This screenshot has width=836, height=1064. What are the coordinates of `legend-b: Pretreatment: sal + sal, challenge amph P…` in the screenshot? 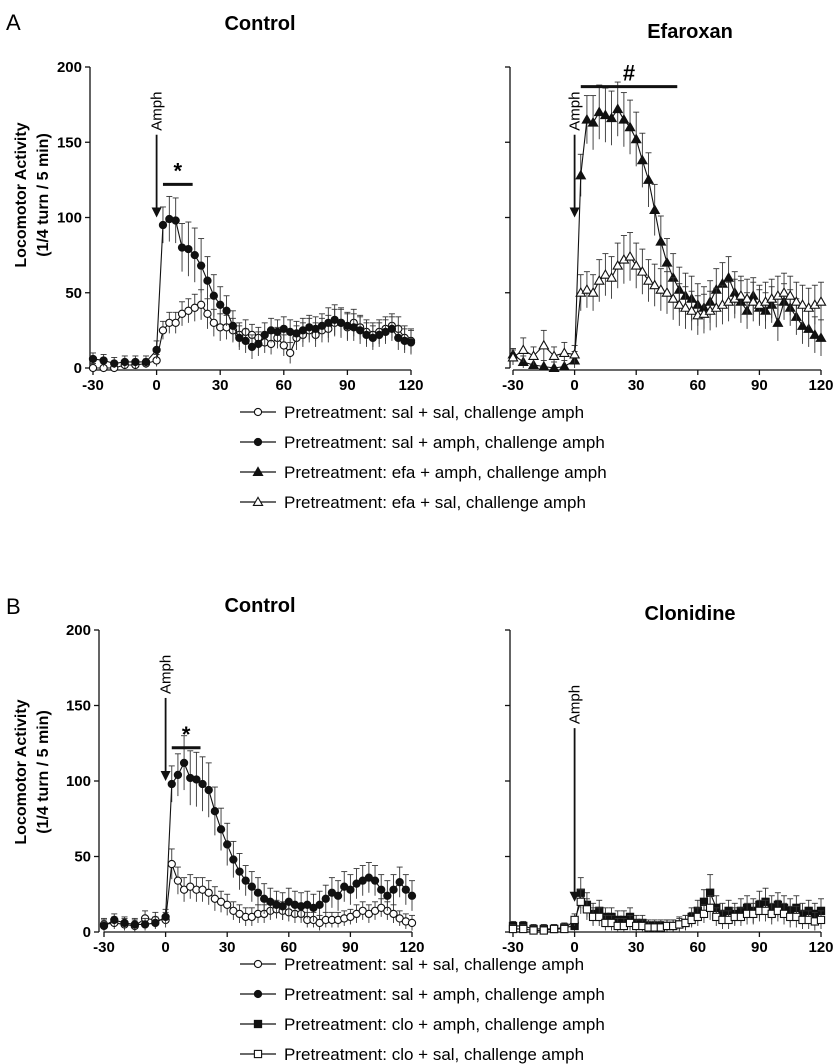 It's located at (422, 1009).